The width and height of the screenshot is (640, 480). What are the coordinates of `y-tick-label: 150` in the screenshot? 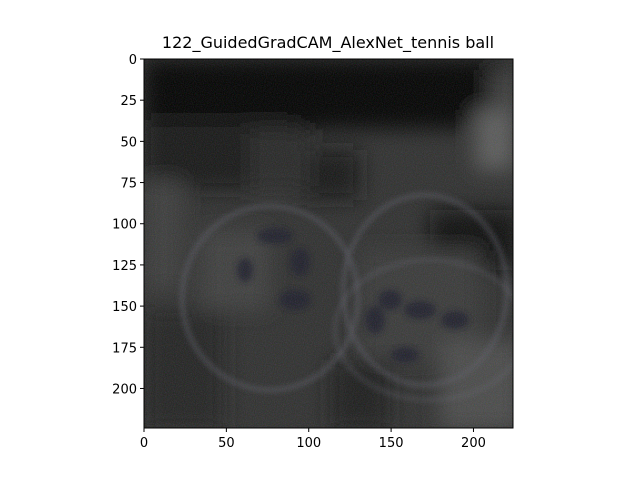 It's located at (124, 307).